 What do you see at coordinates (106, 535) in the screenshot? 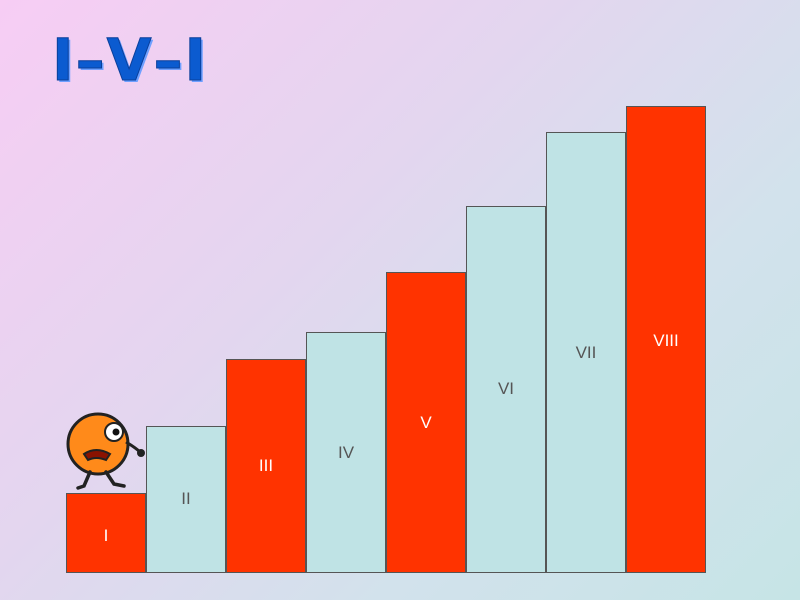
I see `step-label: I` at bounding box center [106, 535].